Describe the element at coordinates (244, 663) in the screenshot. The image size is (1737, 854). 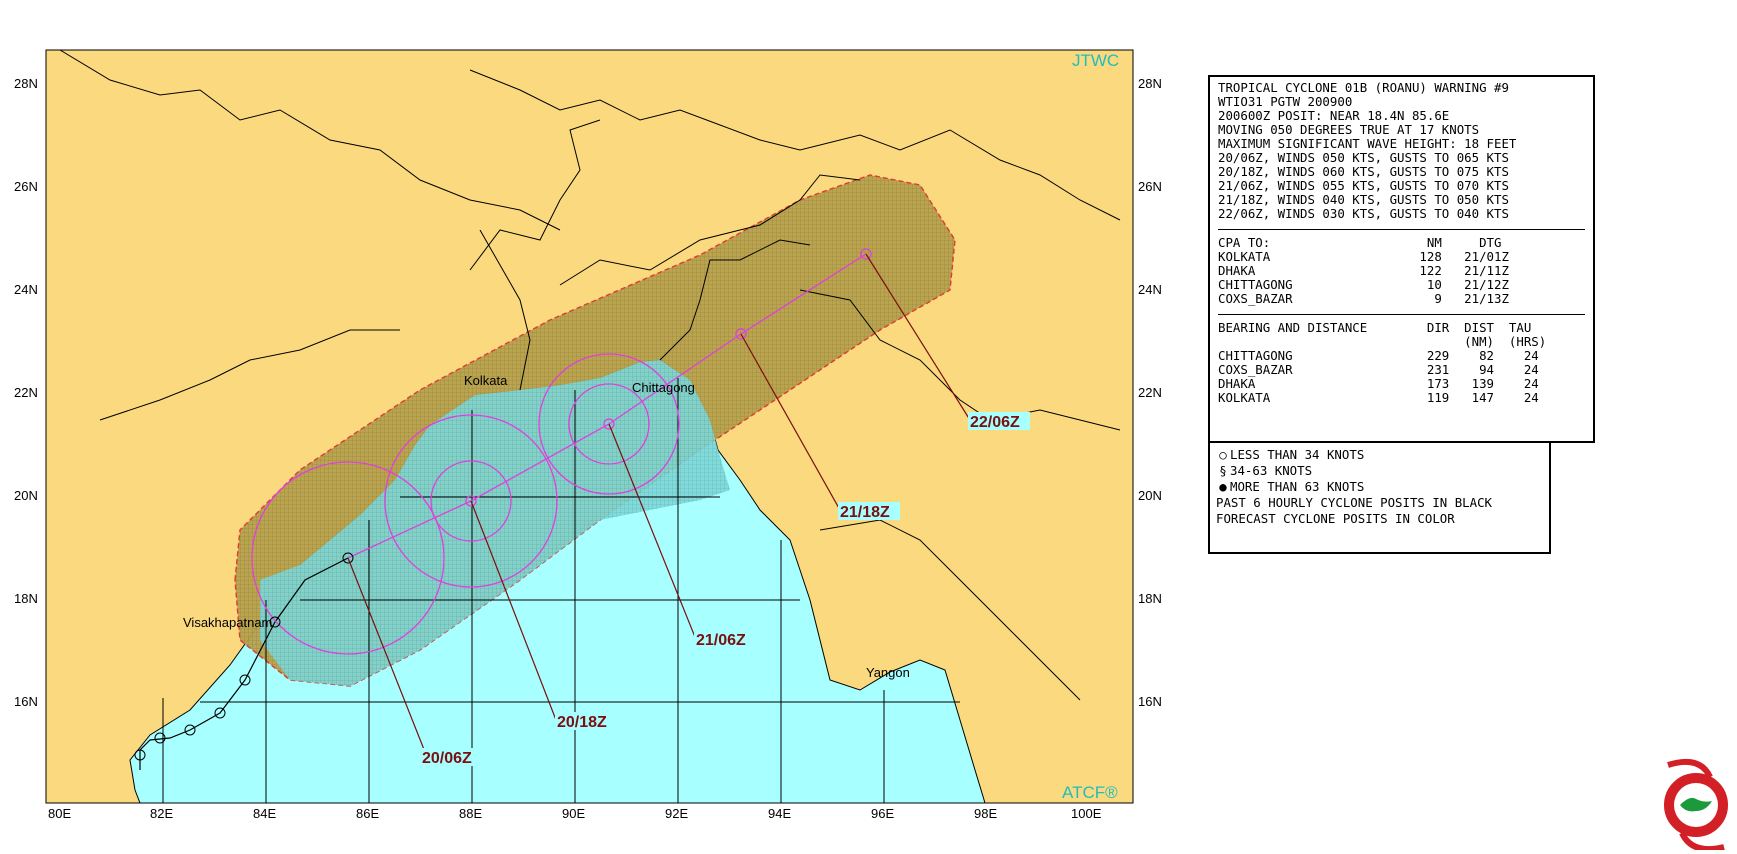
I see `past-track` at that location.